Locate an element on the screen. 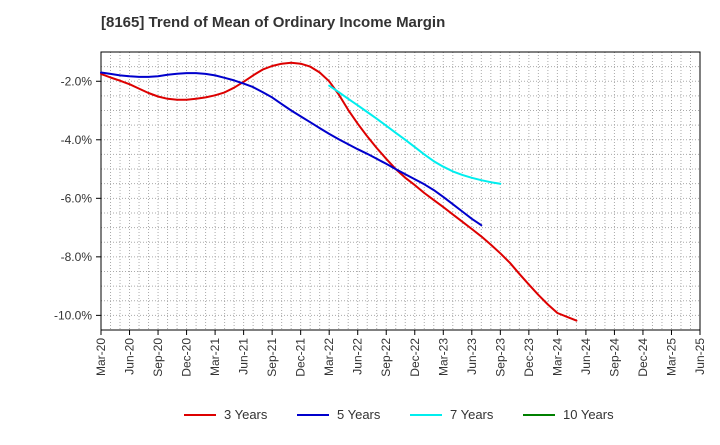 This screenshot has height=445, width=720. x-tick-label: Jun-24 is located at coordinates (586, 356).